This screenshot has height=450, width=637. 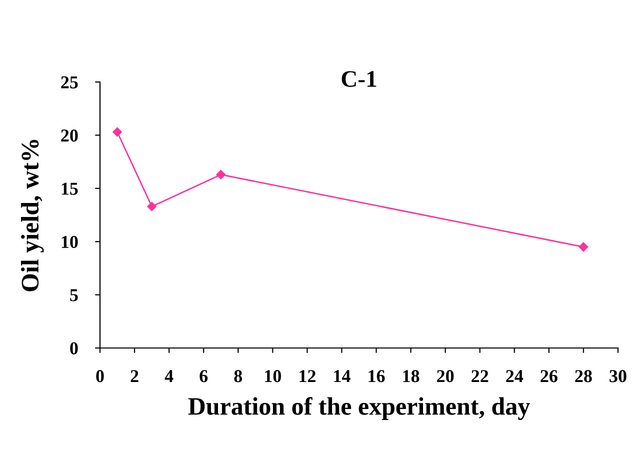 I want to click on chart-title: C-1, so click(x=359, y=79).